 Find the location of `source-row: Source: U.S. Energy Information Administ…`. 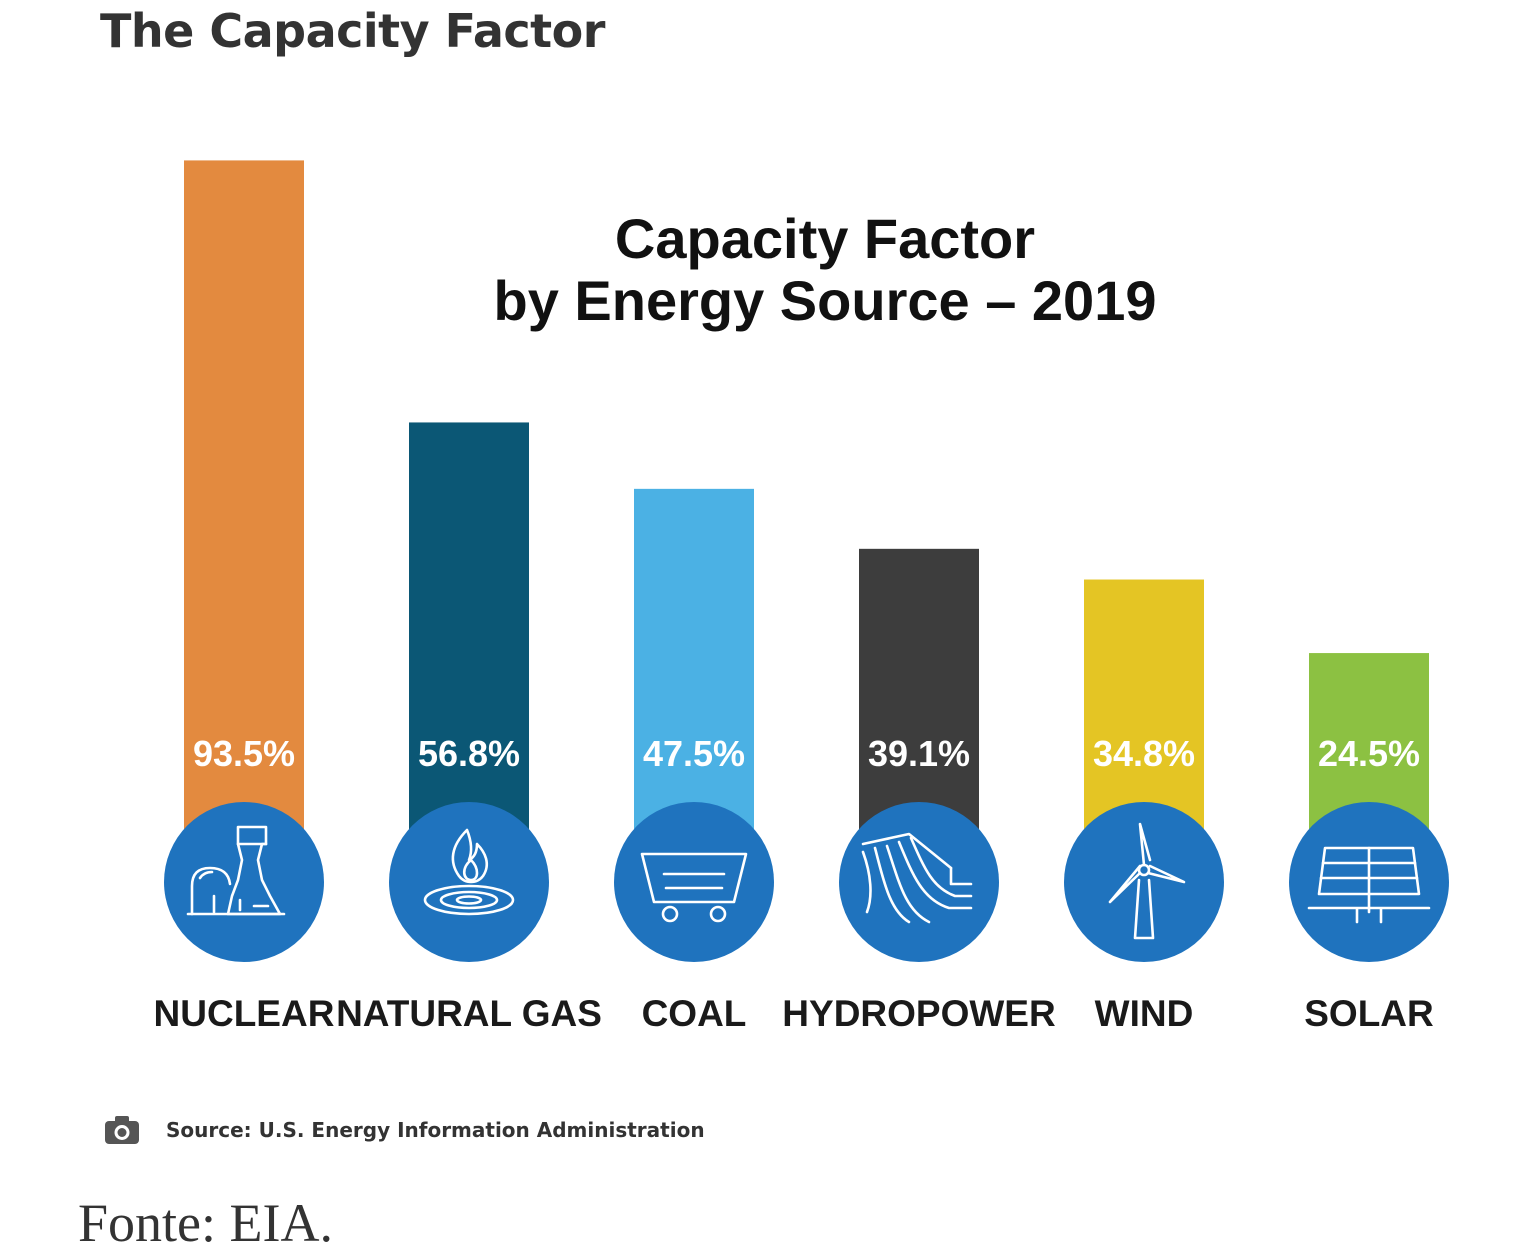

source-row: Source: U.S. Energy Information Administ… is located at coordinates (404, 1130).